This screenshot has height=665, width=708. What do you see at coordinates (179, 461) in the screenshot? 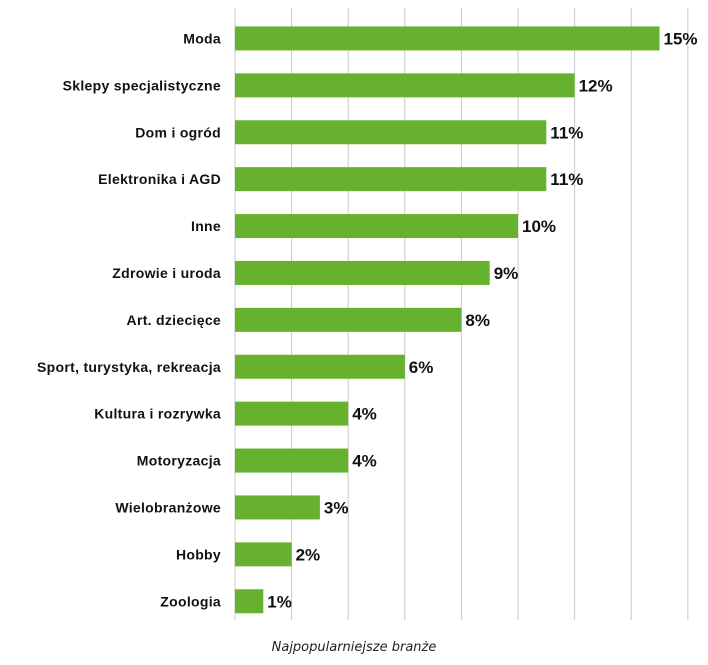
I see `category-label: Motoryzacja` at bounding box center [179, 461].